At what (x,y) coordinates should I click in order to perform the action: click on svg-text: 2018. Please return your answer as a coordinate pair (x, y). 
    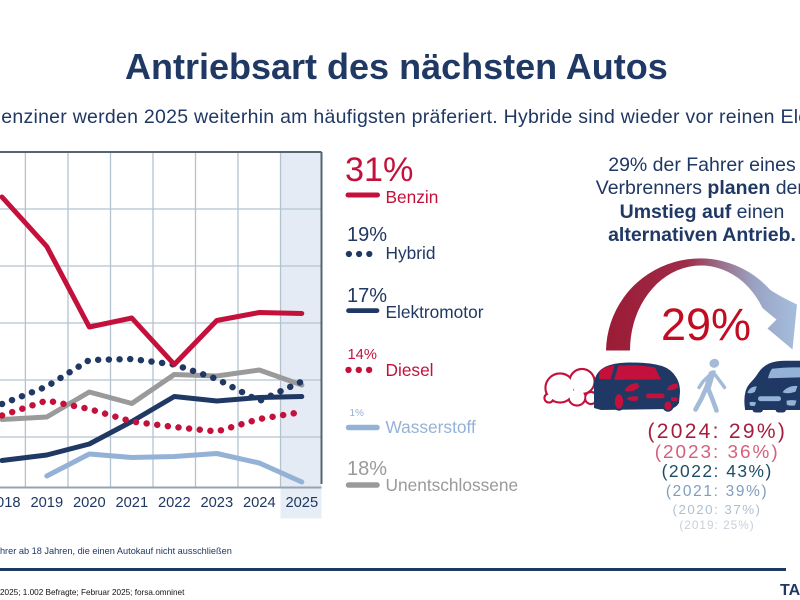
    Looking at the image, I should click on (10, 503).